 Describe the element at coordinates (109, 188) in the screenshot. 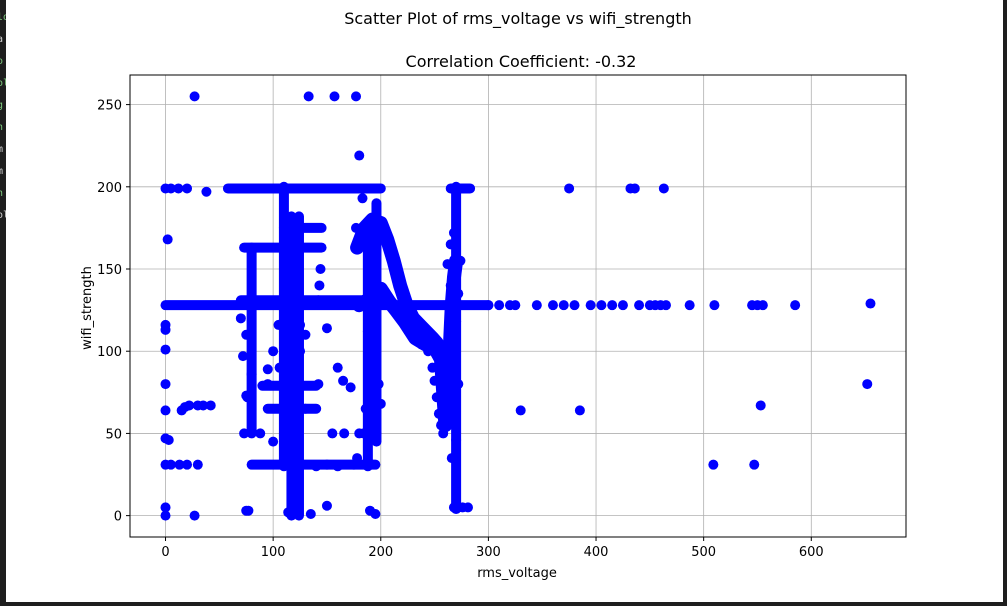

I see `y-tick-label: 200` at that location.